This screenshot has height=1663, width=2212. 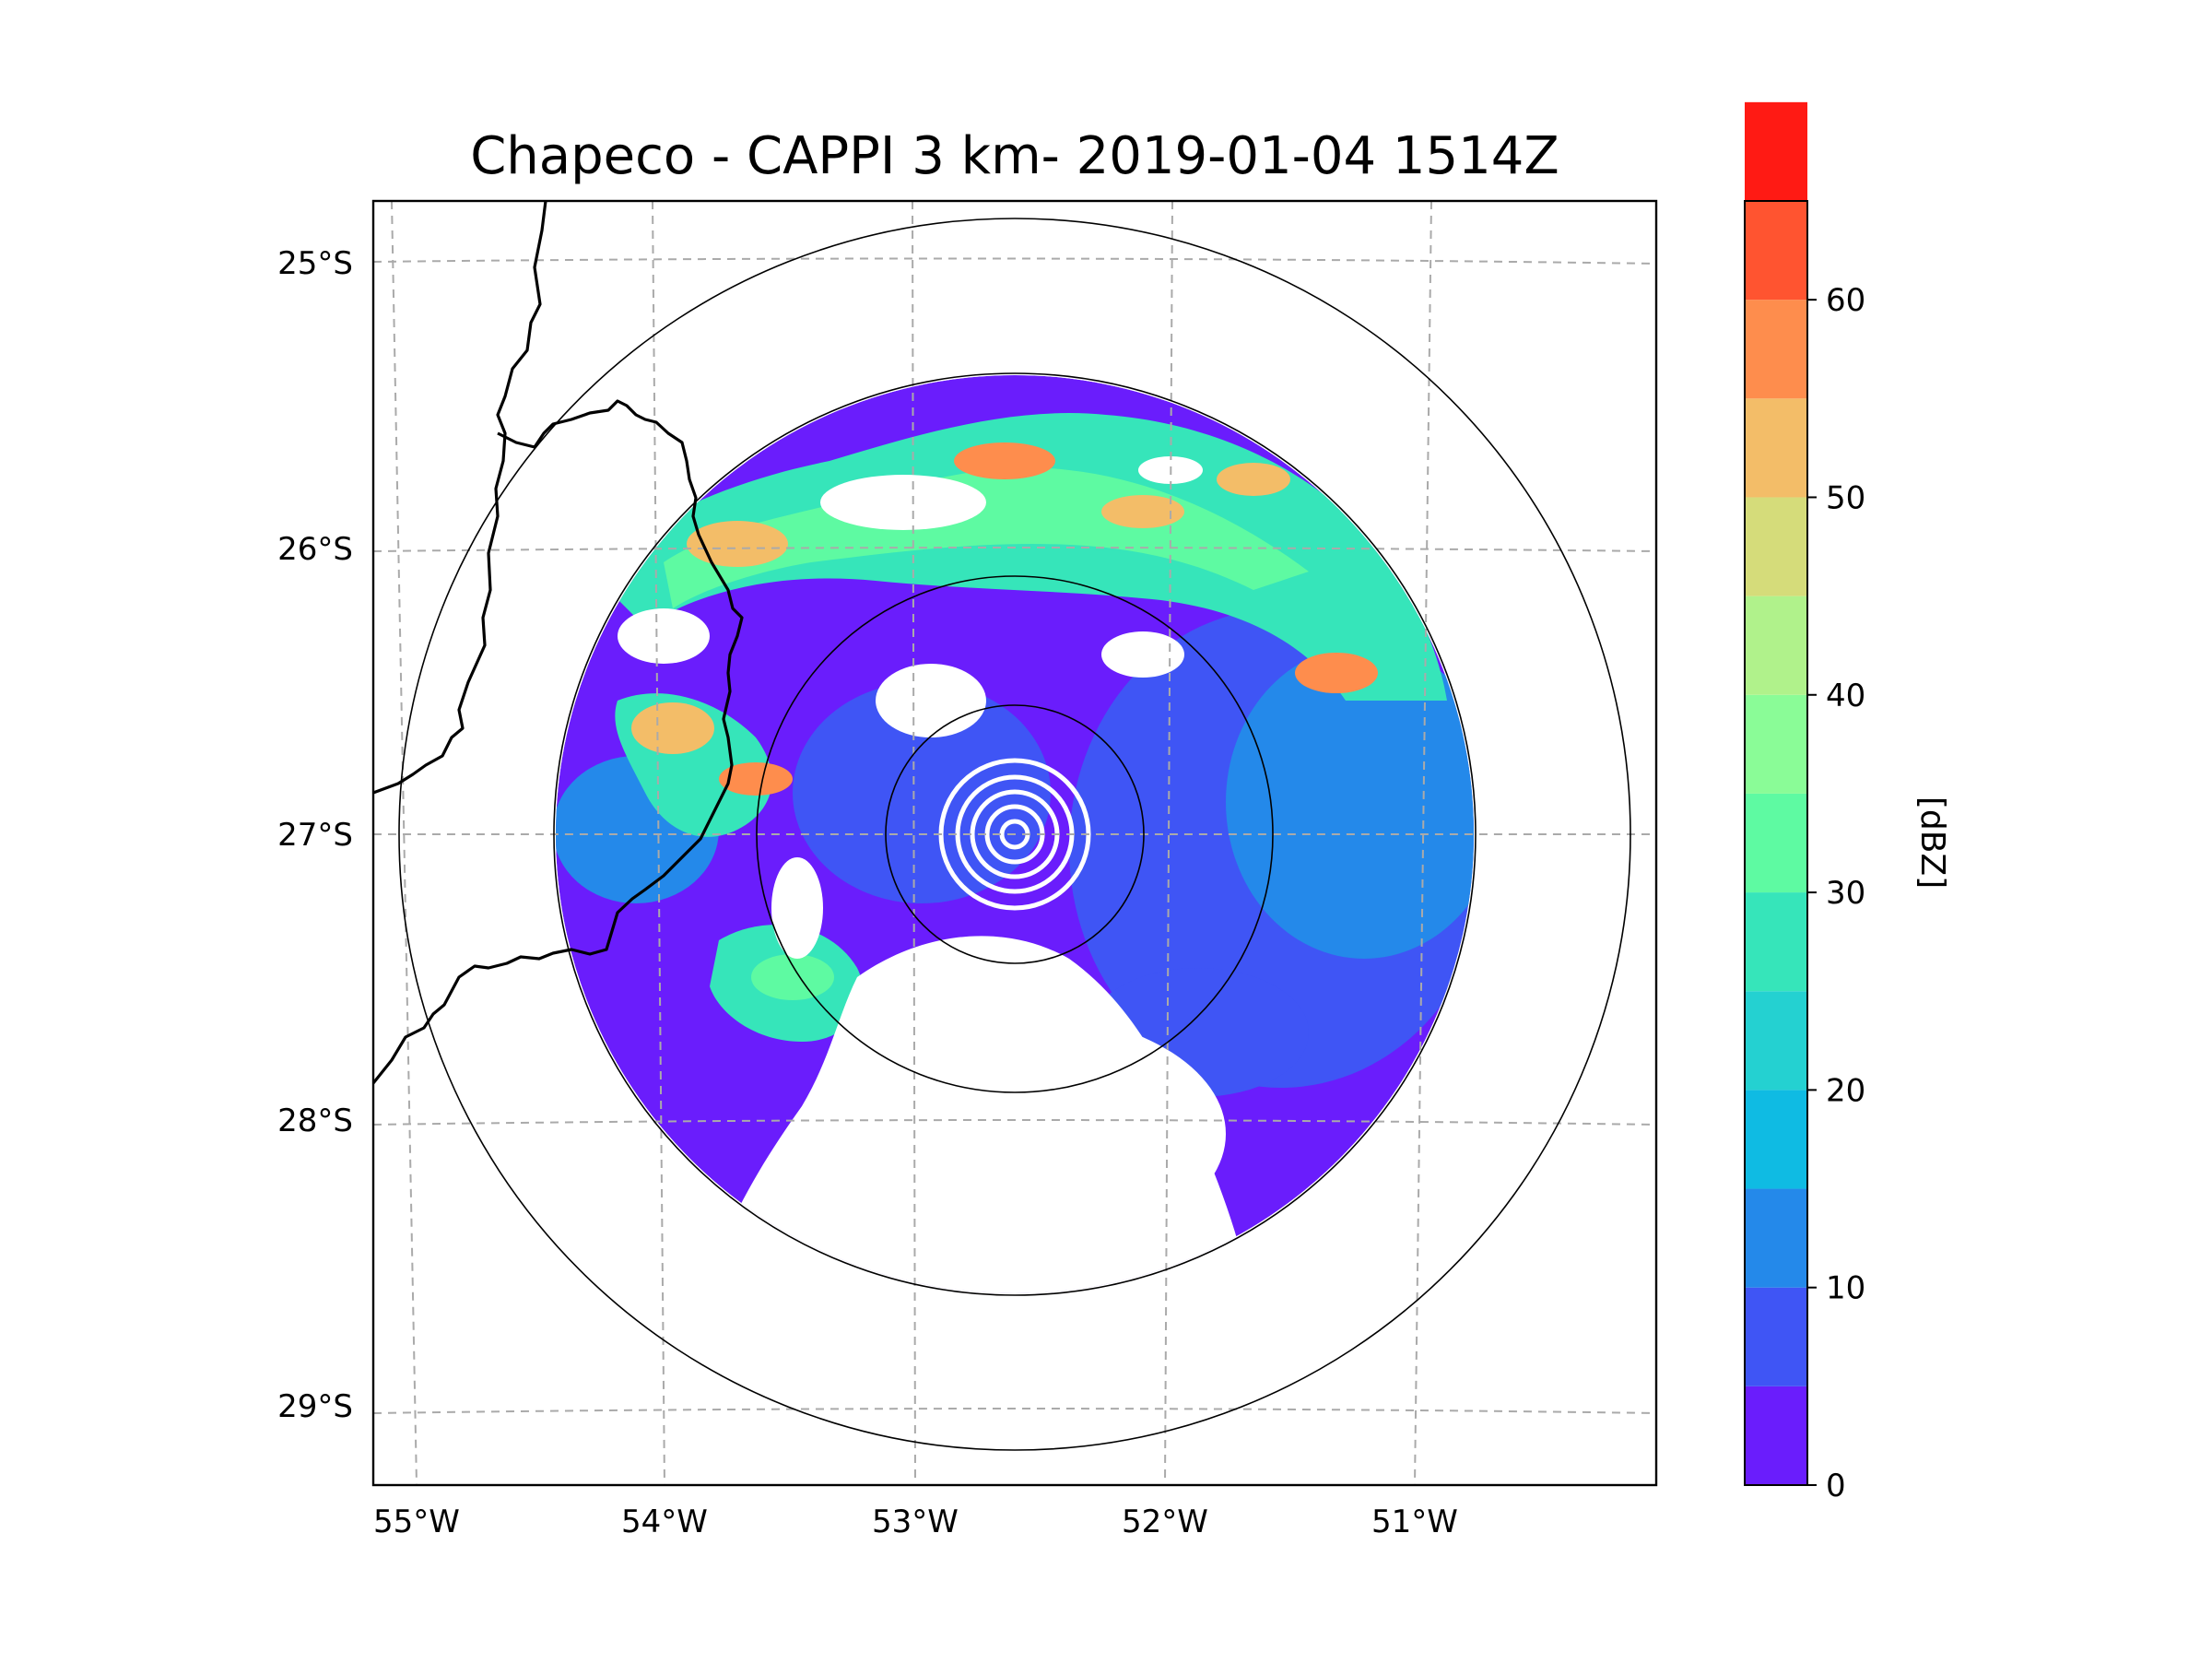 I want to click on lon-tick-label: 54°W, so click(x=664, y=1522).